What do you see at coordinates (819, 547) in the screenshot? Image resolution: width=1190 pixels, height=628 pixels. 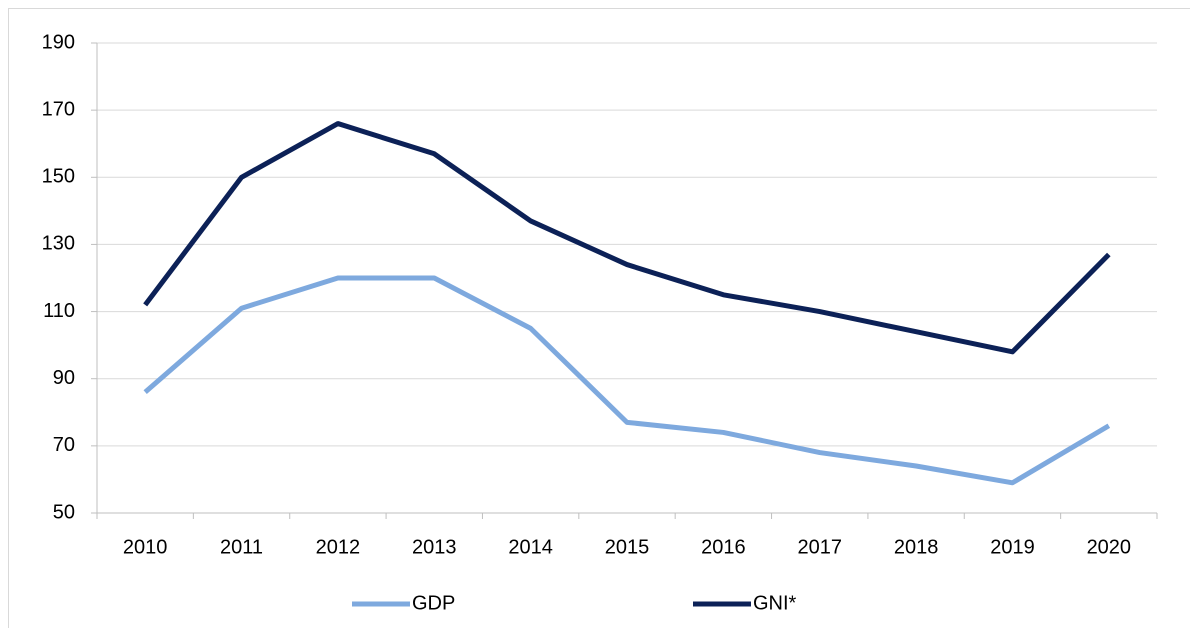 I see `x-tick-label: 2017` at bounding box center [819, 547].